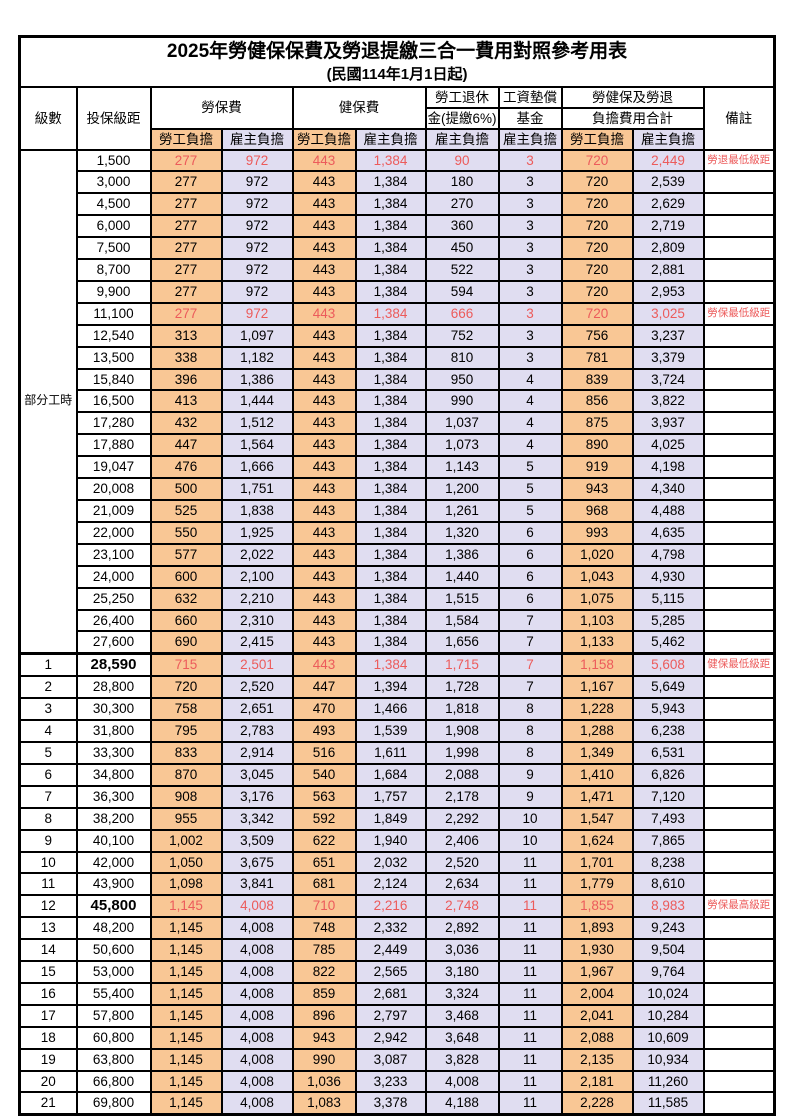 The image size is (791, 1120). Describe the element at coordinates (462, 1059) in the screenshot. I see `pension-employer-cell: 3,828` at that location.